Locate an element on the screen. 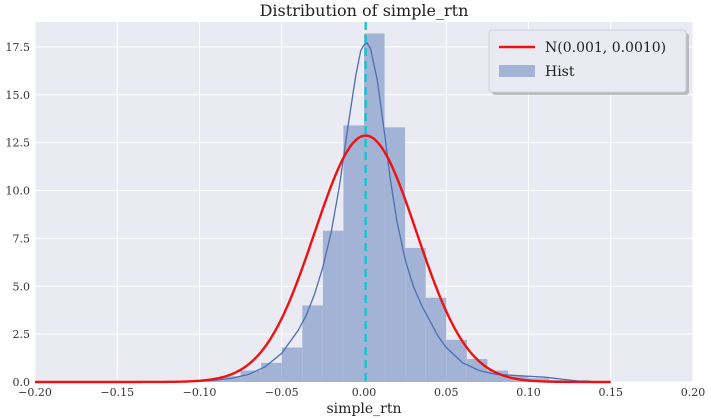  legend-hist-swatch is located at coordinates (517, 71).